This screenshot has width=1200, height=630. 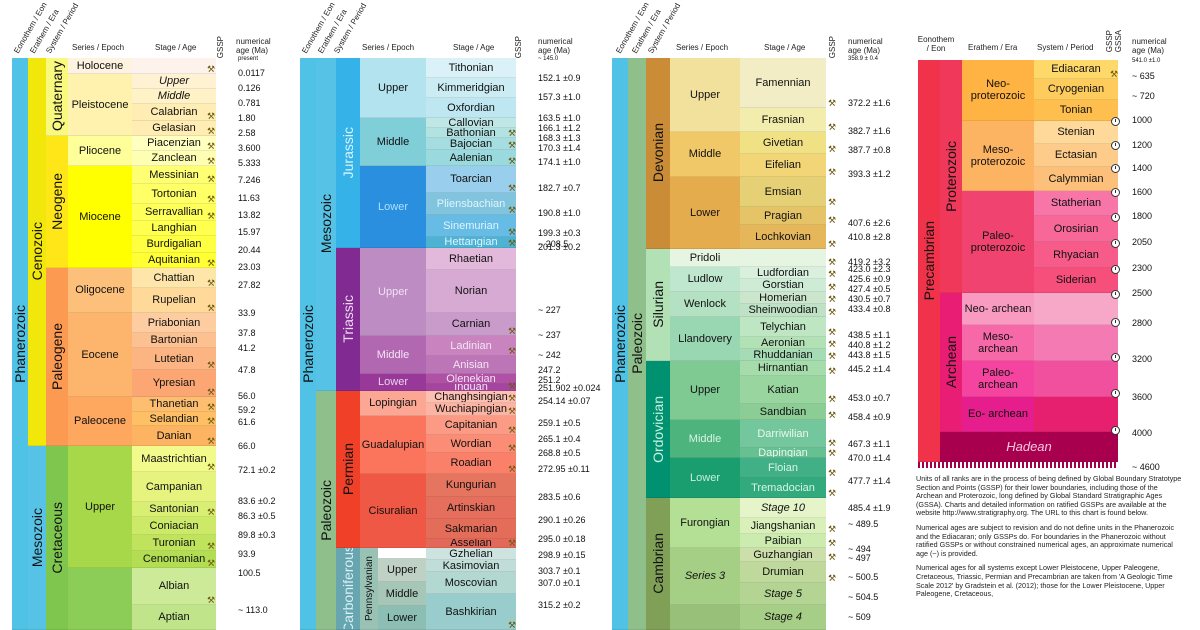 What do you see at coordinates (174, 81) in the screenshot?
I see `stage-label: Upper` at bounding box center [174, 81].